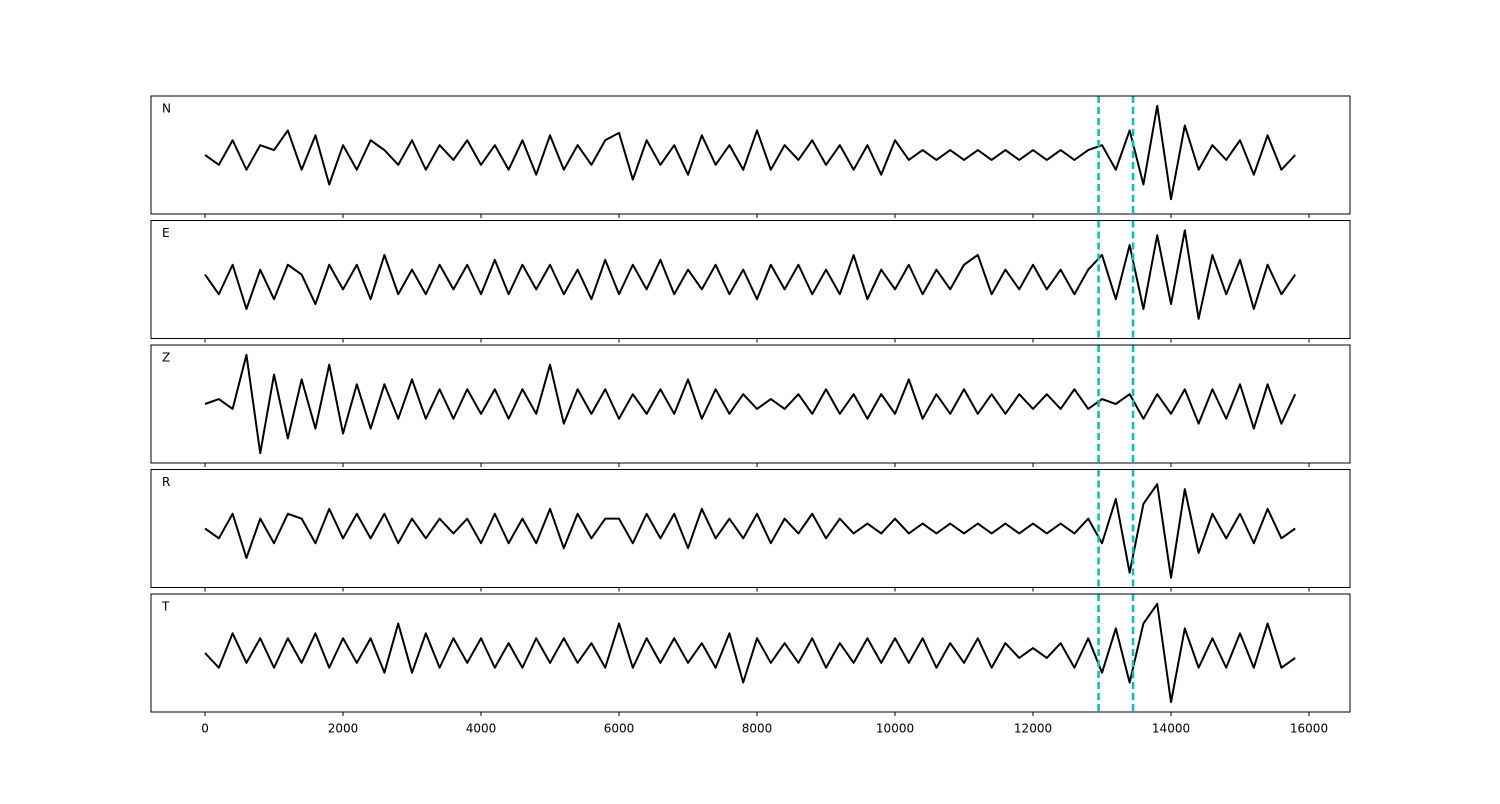 The image size is (1500, 804). What do you see at coordinates (343, 729) in the screenshot?
I see `x-tick-label: 2000` at bounding box center [343, 729].